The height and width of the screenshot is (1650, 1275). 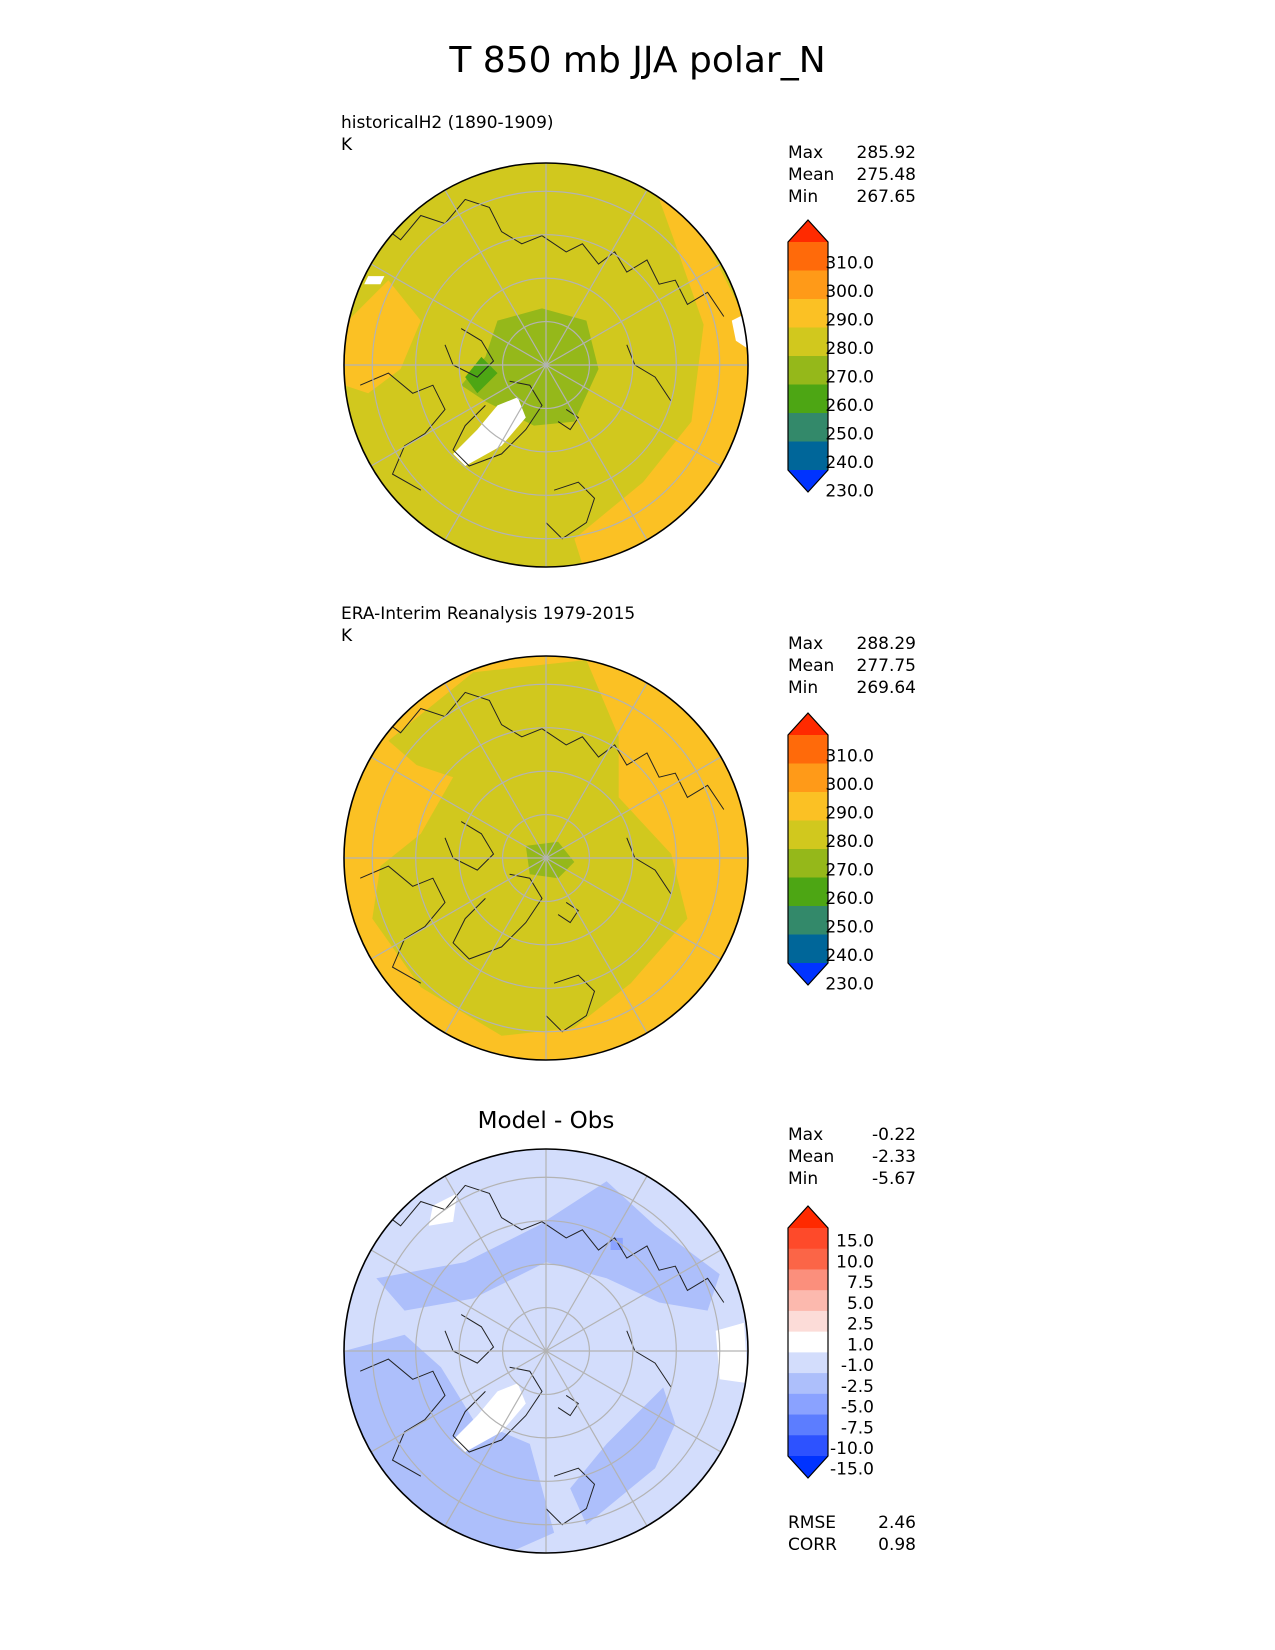 I want to click on stat-row: Min -5.67, so click(x=852, y=1179).